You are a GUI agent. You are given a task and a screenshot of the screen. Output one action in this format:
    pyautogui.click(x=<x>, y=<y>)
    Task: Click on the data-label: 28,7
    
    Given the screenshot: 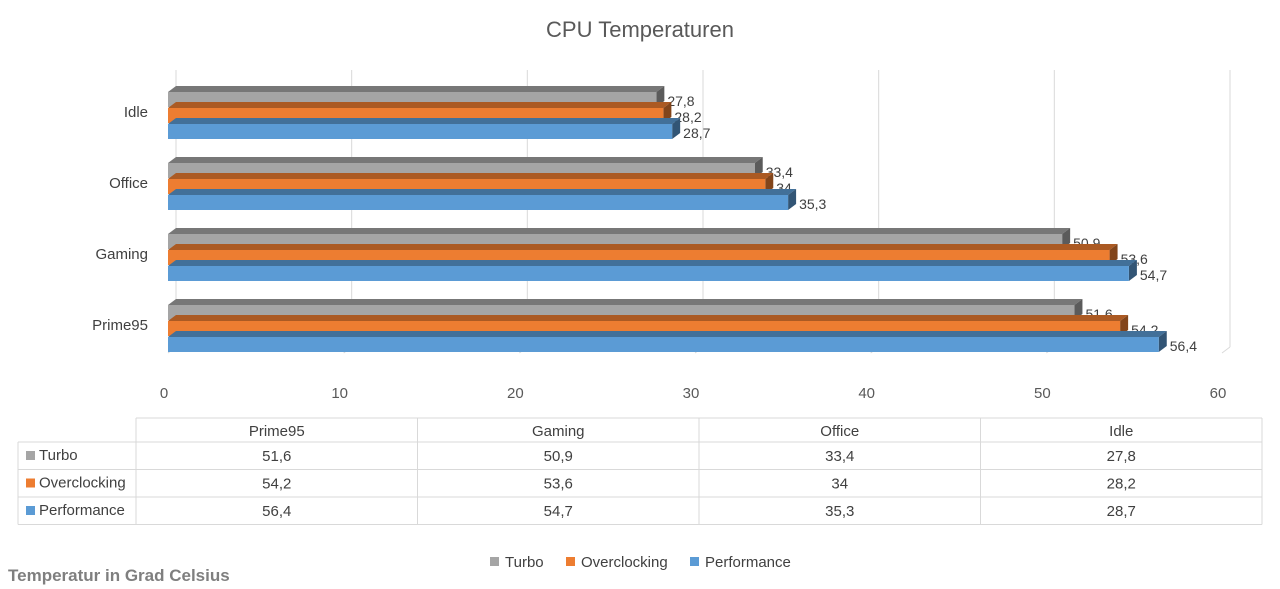 What is the action you would take?
    pyautogui.click(x=696, y=133)
    